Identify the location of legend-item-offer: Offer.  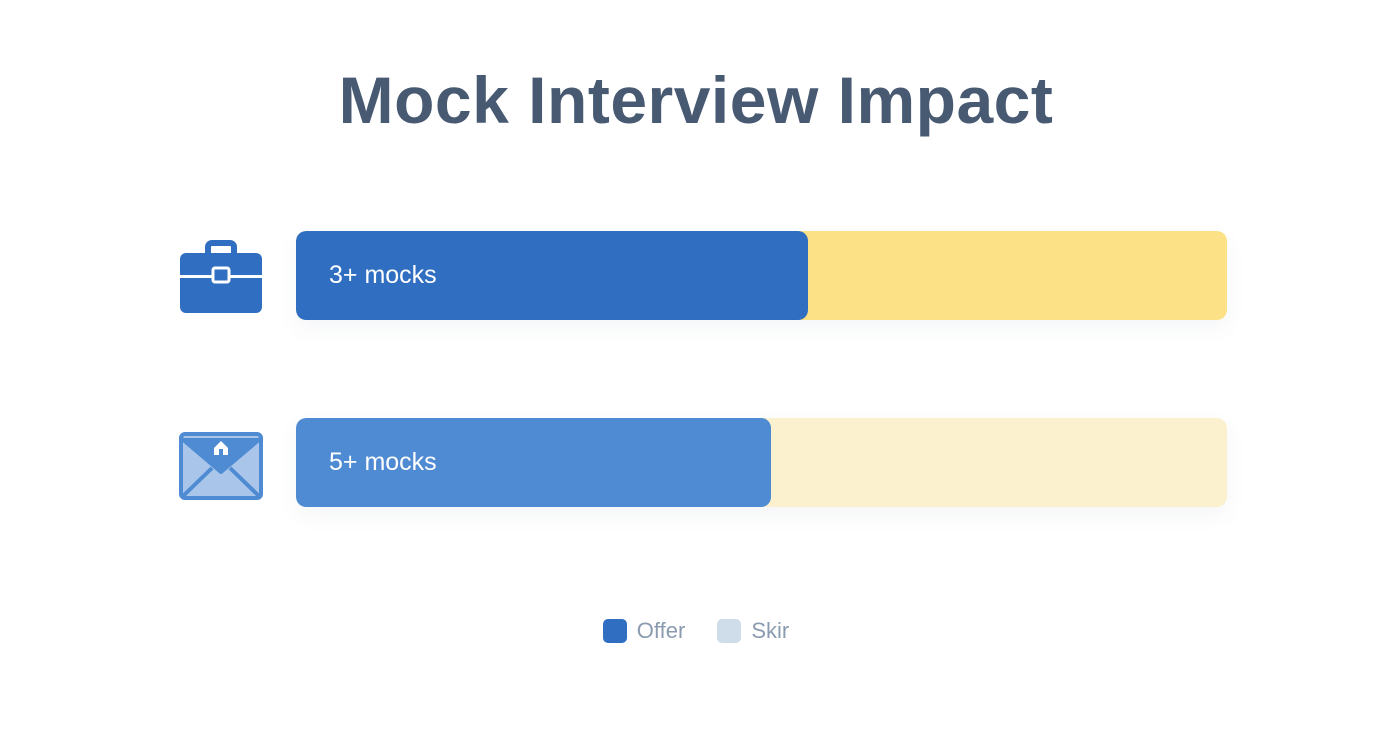
(644, 631).